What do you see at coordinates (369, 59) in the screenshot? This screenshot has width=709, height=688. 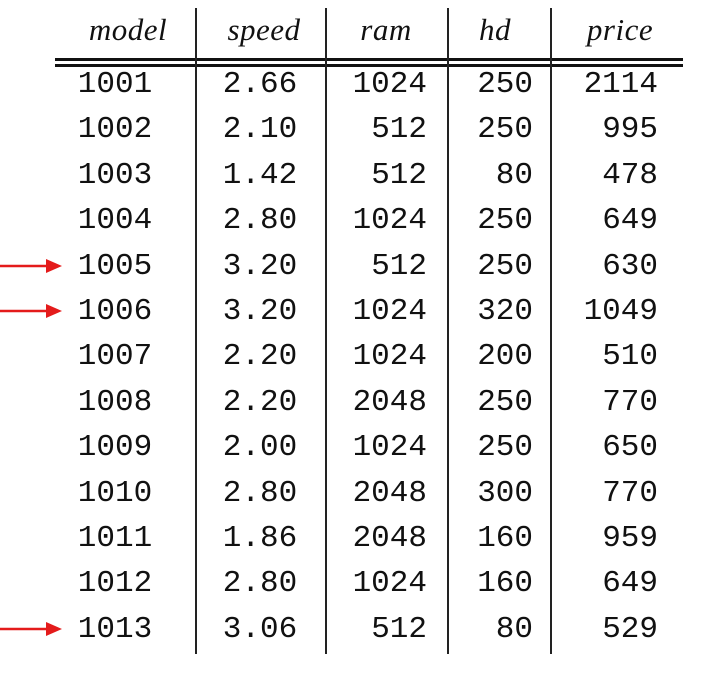 I see `header-rule-top` at bounding box center [369, 59].